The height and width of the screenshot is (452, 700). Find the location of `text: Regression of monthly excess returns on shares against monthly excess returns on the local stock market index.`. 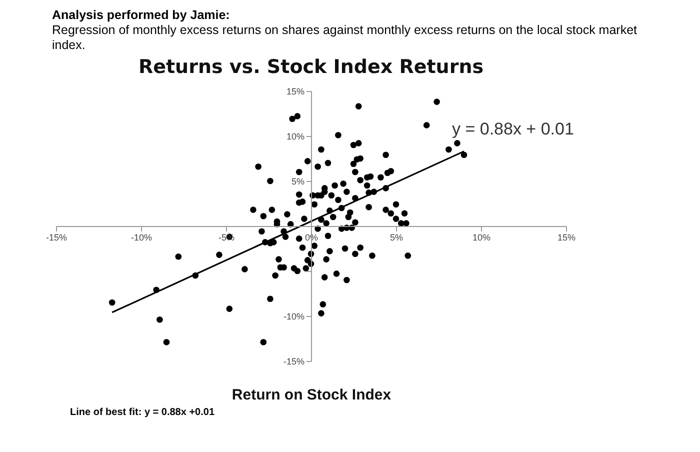

text: Regression of monthly excess returns on shares against monthly excess returns on the local stock market index. is located at coordinates (345, 38).